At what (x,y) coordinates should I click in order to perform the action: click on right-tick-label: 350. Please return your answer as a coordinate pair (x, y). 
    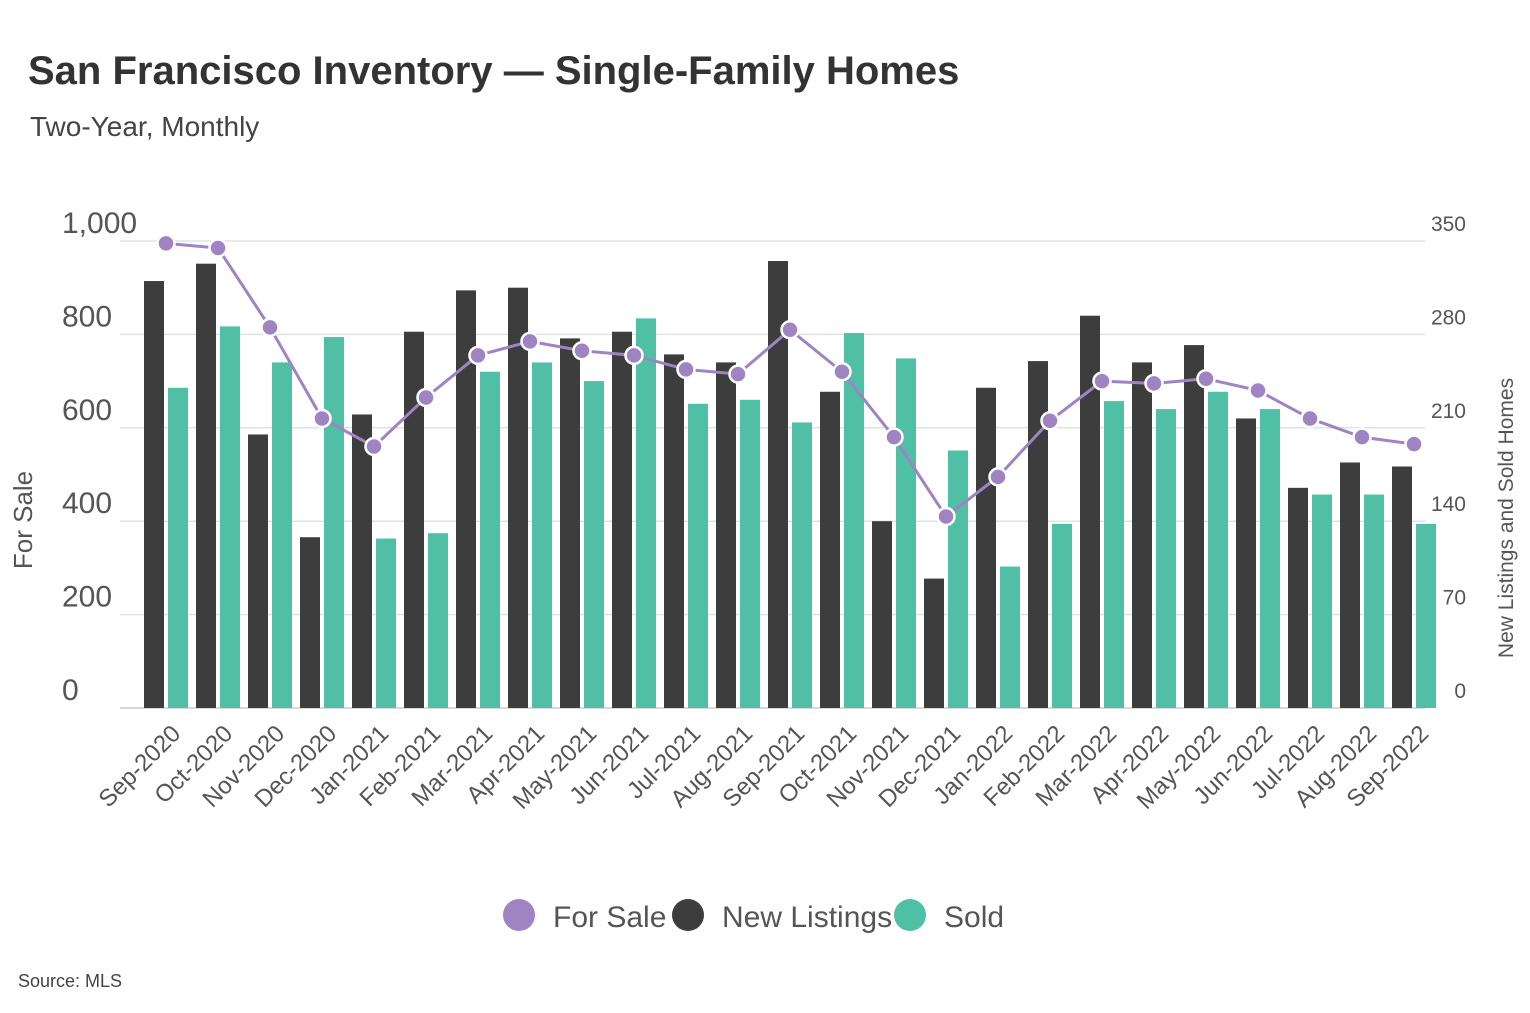
    Looking at the image, I should click on (1448, 224).